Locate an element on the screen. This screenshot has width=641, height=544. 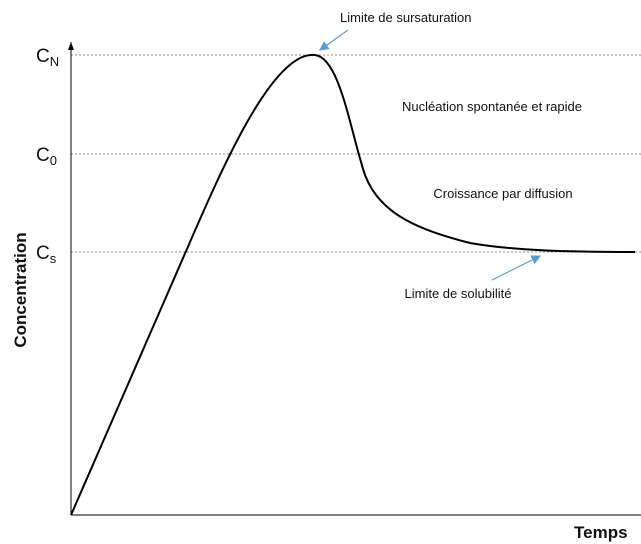
annotation: Limite de sursaturation is located at coordinates (406, 17).